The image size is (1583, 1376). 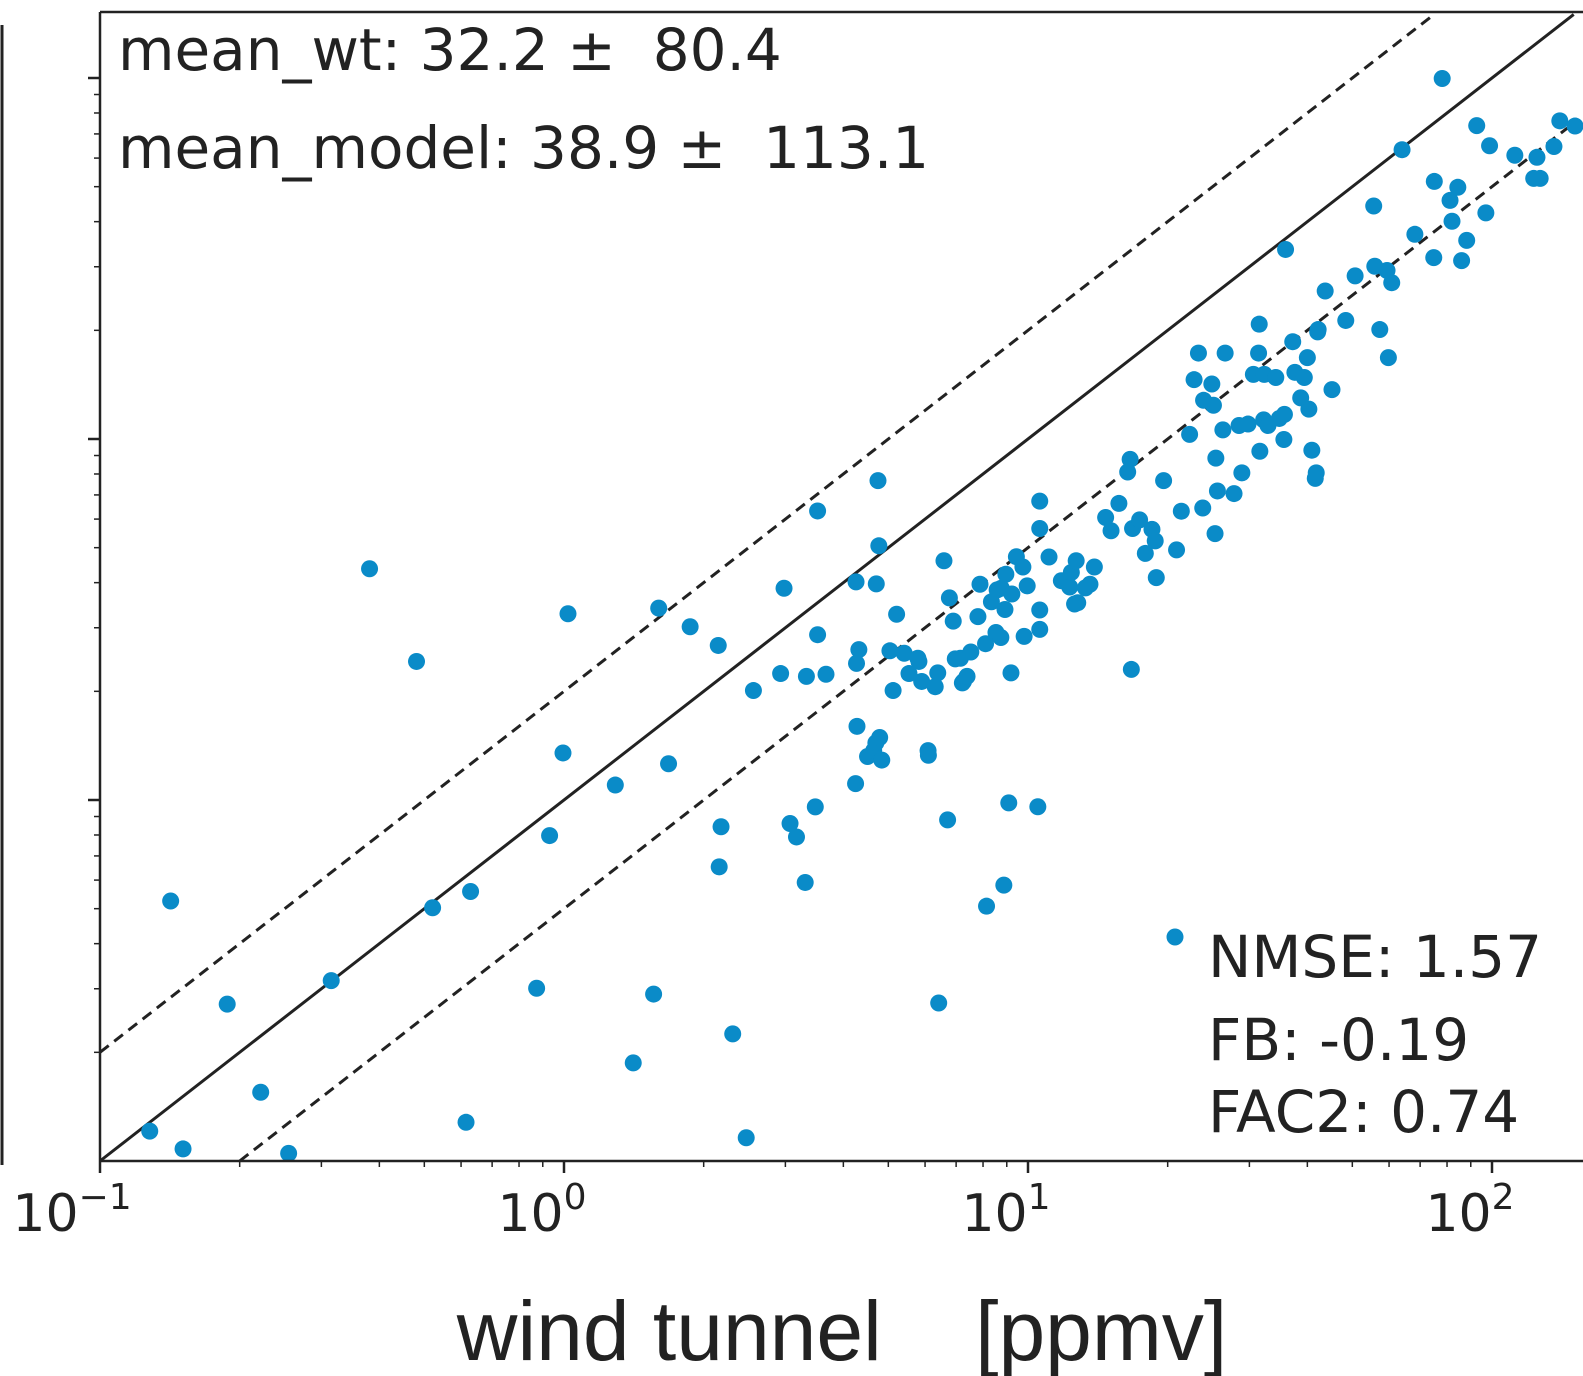 I want to click on x-axis-ticks: 10⁻¹ 10⁰ 10¹ 10², so click(x=763, y=1202).